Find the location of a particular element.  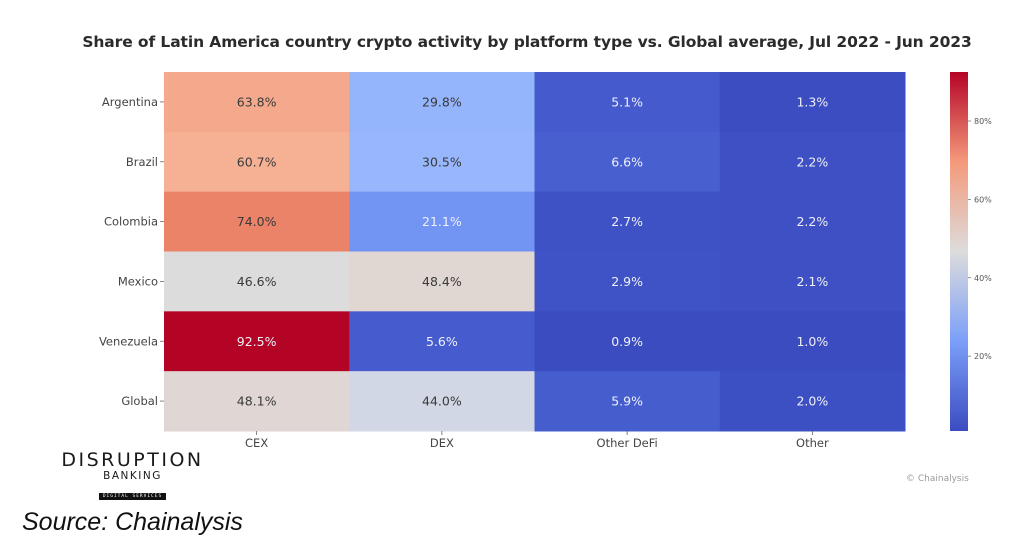

column-label: DEX is located at coordinates (442, 443).